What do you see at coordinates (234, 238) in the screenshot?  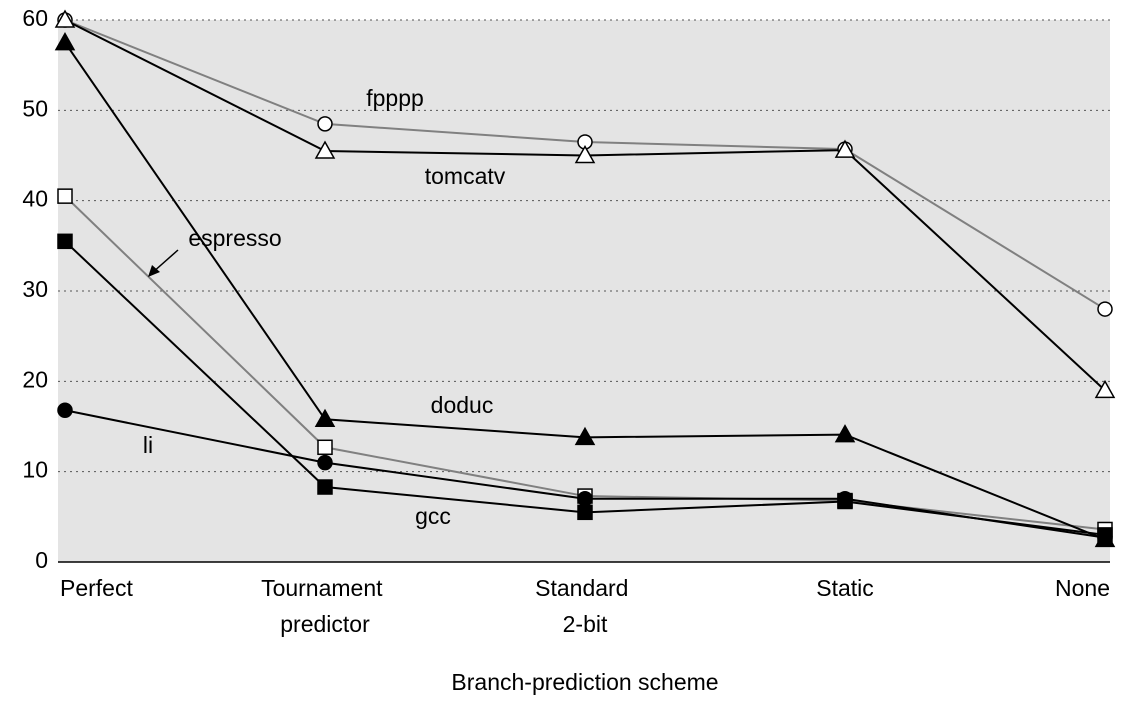 I see `series-label: espresso` at bounding box center [234, 238].